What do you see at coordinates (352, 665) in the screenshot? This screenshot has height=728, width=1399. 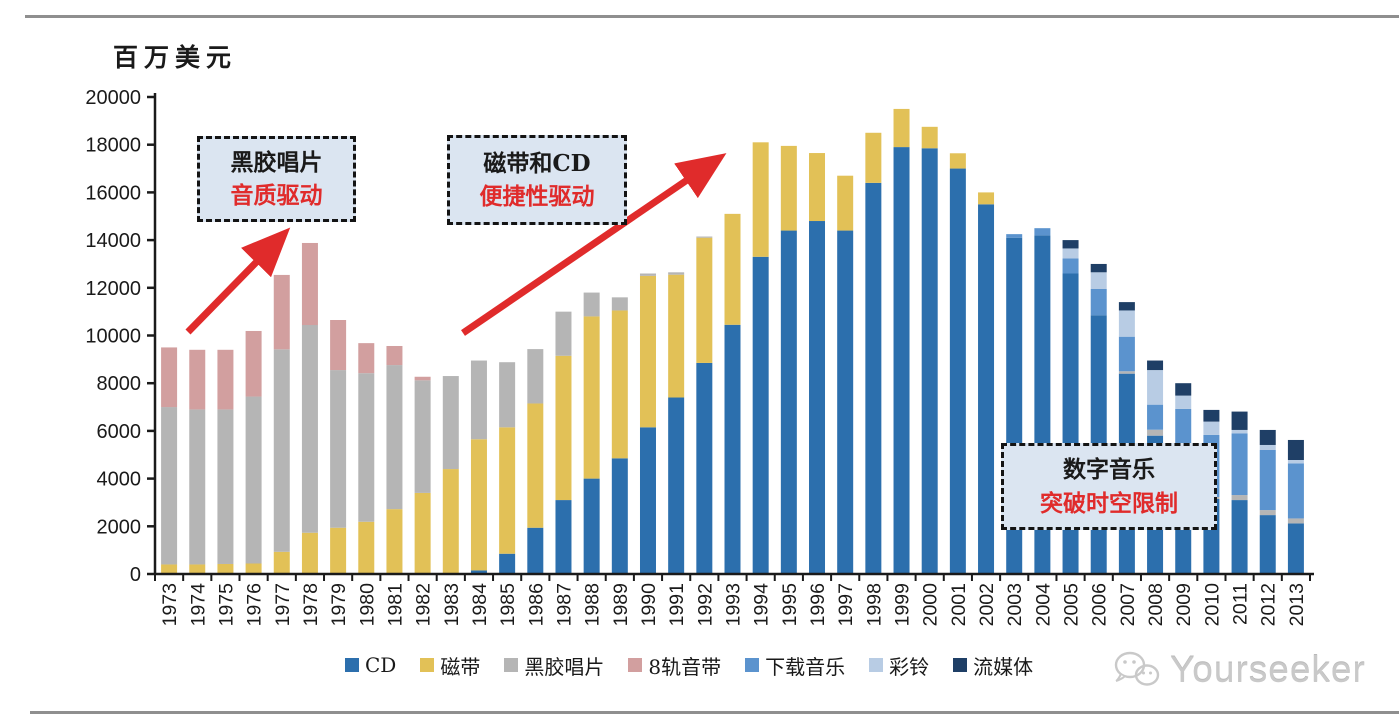 I see `legend-swatch-CD` at bounding box center [352, 665].